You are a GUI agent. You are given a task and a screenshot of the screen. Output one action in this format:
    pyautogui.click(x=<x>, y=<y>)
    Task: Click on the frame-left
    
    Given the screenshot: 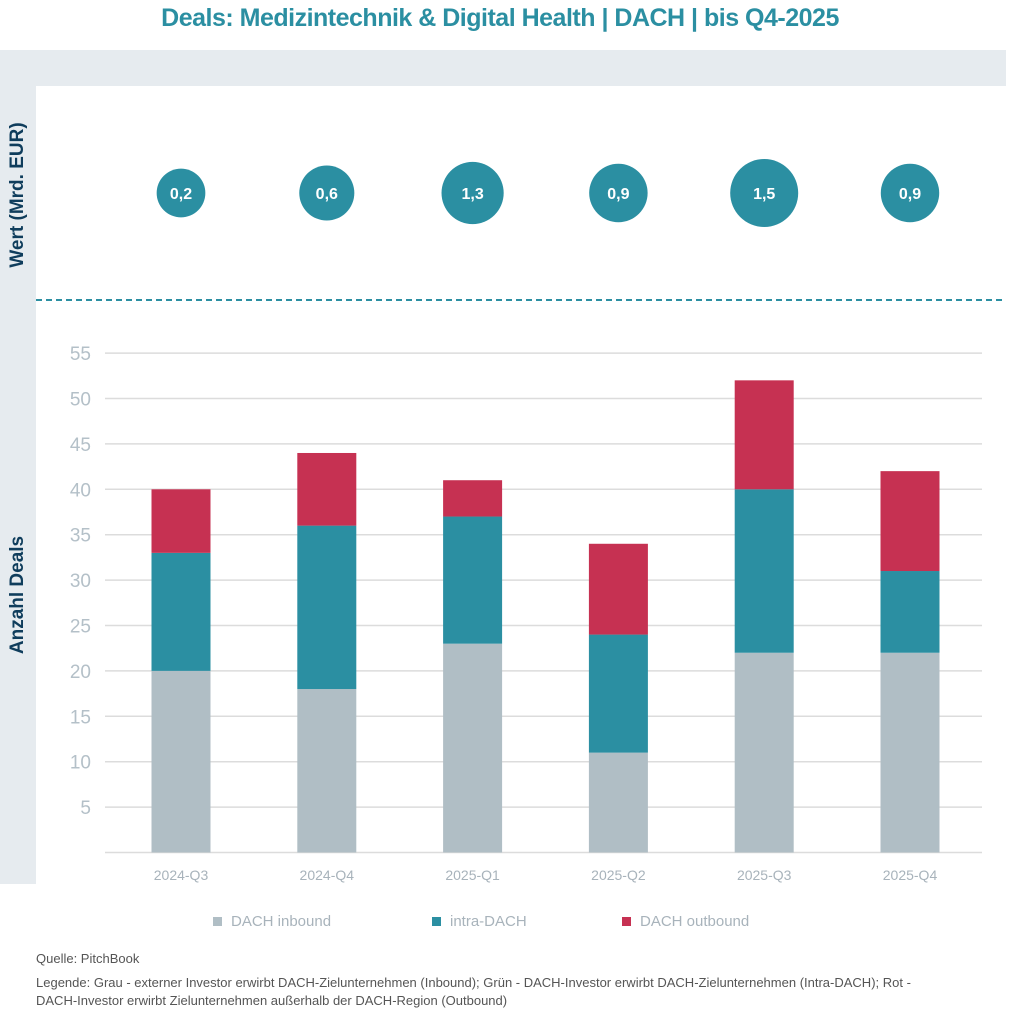 What is the action you would take?
    pyautogui.click(x=18, y=467)
    